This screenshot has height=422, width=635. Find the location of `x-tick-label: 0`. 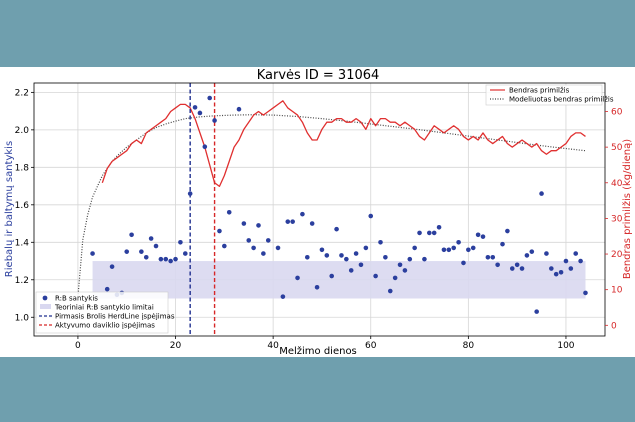

x-tick-label: 0 is located at coordinates (78, 346).